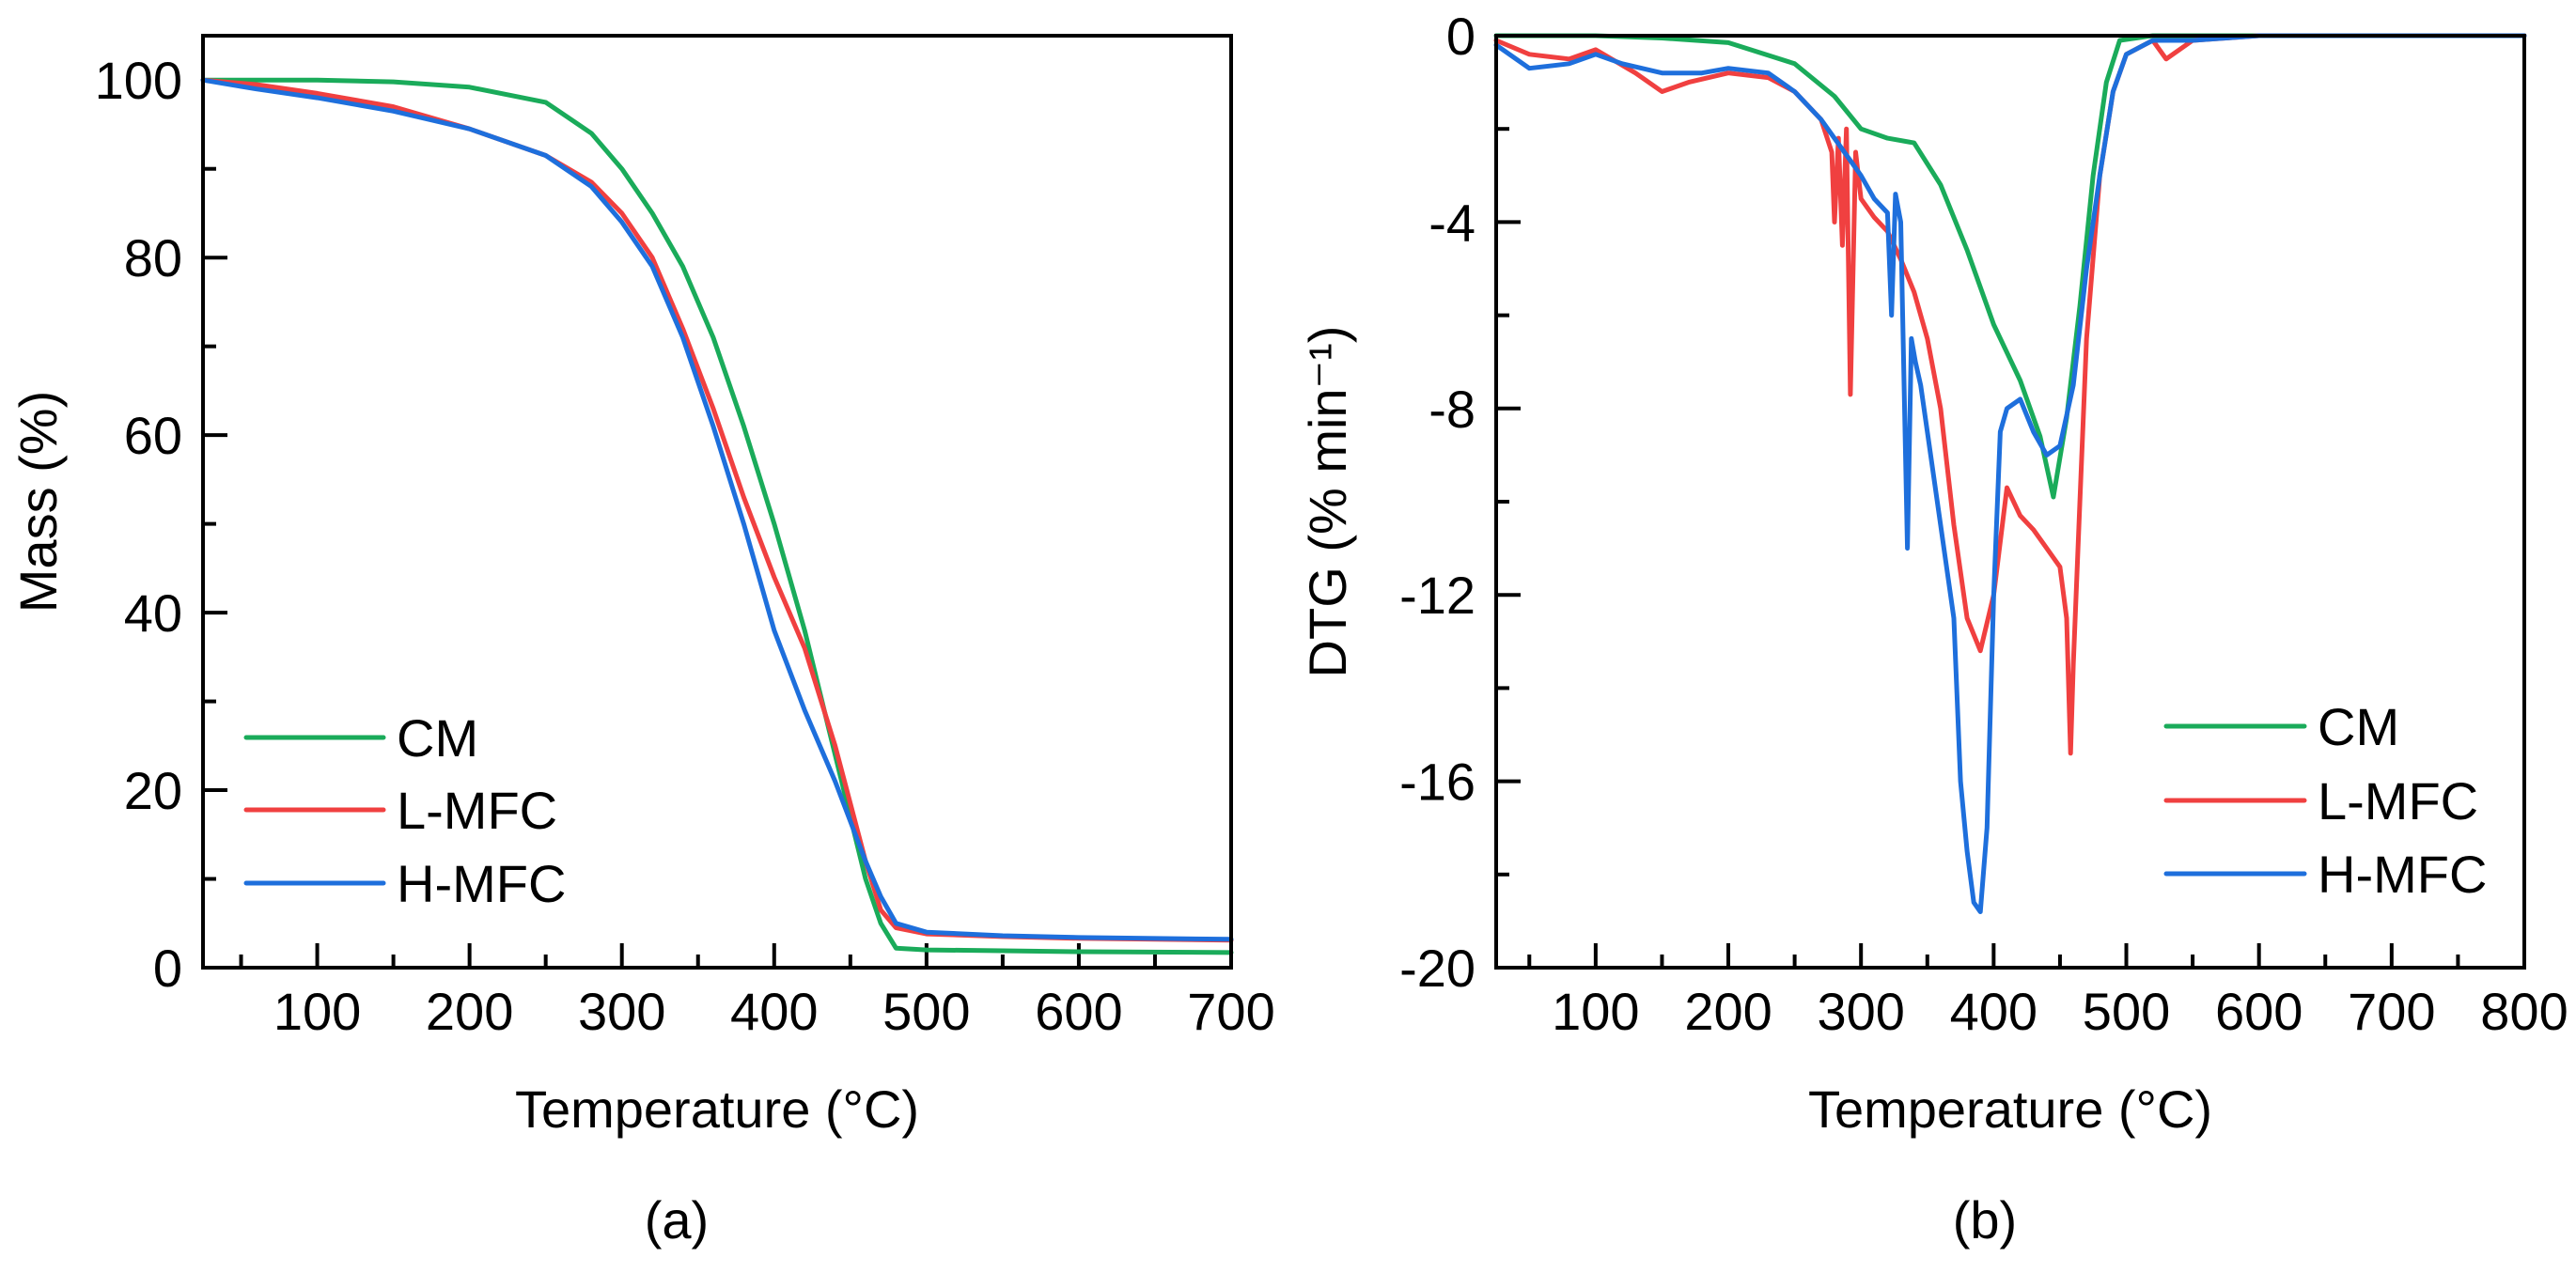  I want to click on y-tick-label: 20, so click(153, 791).